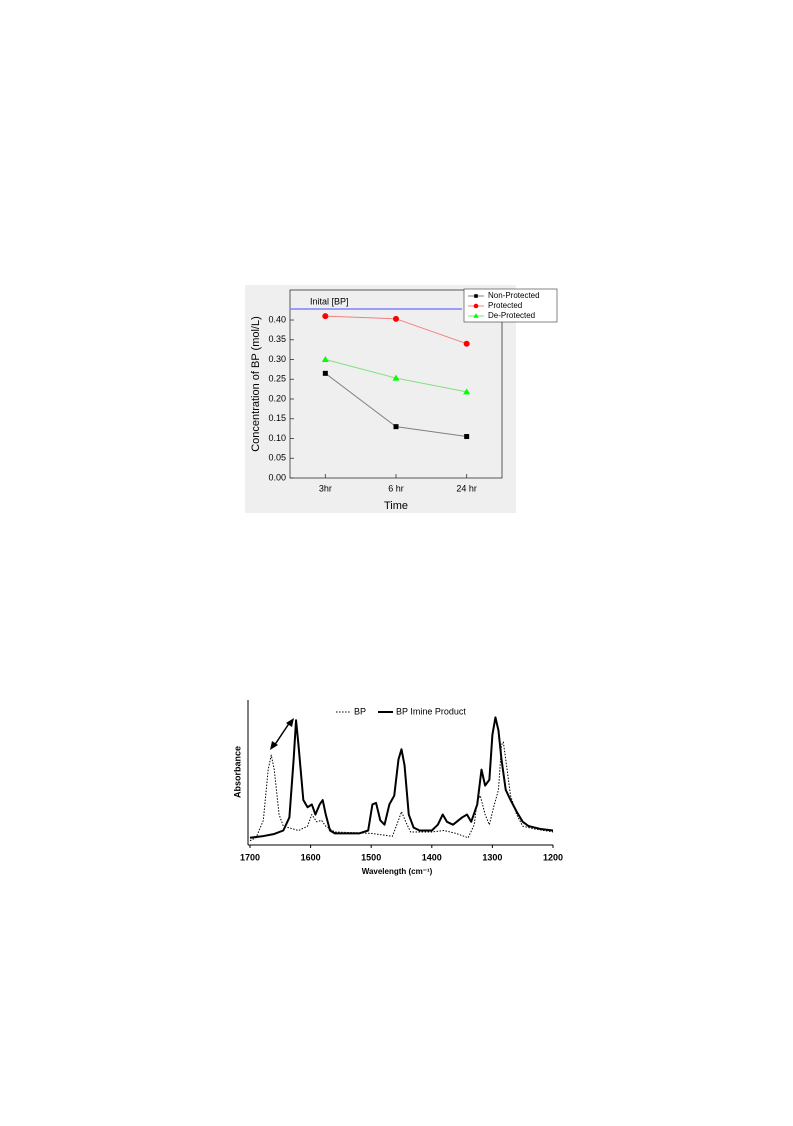  What do you see at coordinates (277, 438) in the screenshot?
I see `y-tick-label: 0.10` at bounding box center [277, 438].